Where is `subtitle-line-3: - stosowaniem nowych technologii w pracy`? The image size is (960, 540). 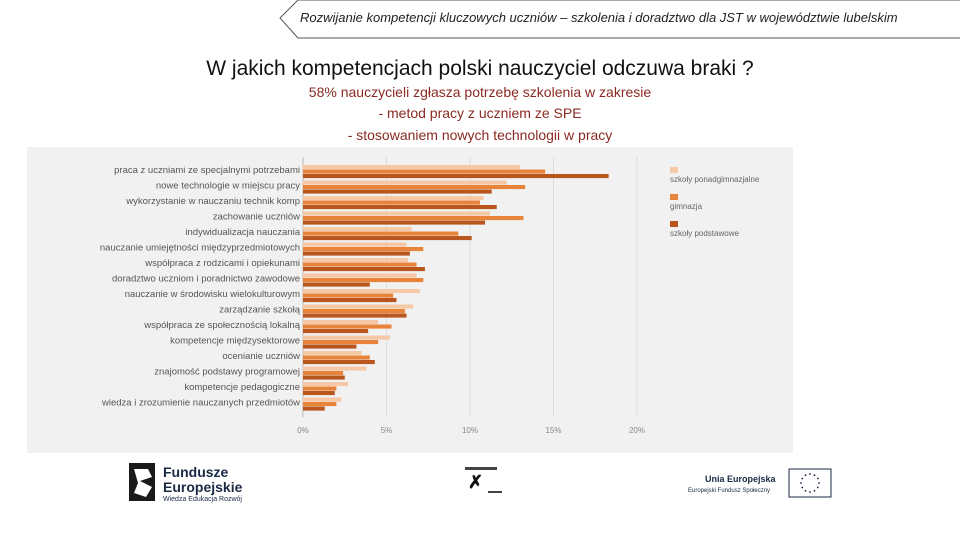
subtitle-line-3: - stosowaniem nowych technologii w pracy is located at coordinates (480, 135).